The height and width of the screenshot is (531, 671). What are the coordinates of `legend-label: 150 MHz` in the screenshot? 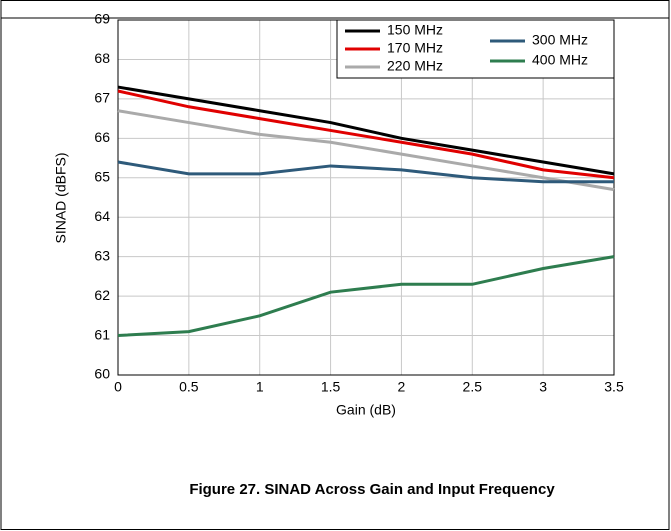 It's located at (415, 30).